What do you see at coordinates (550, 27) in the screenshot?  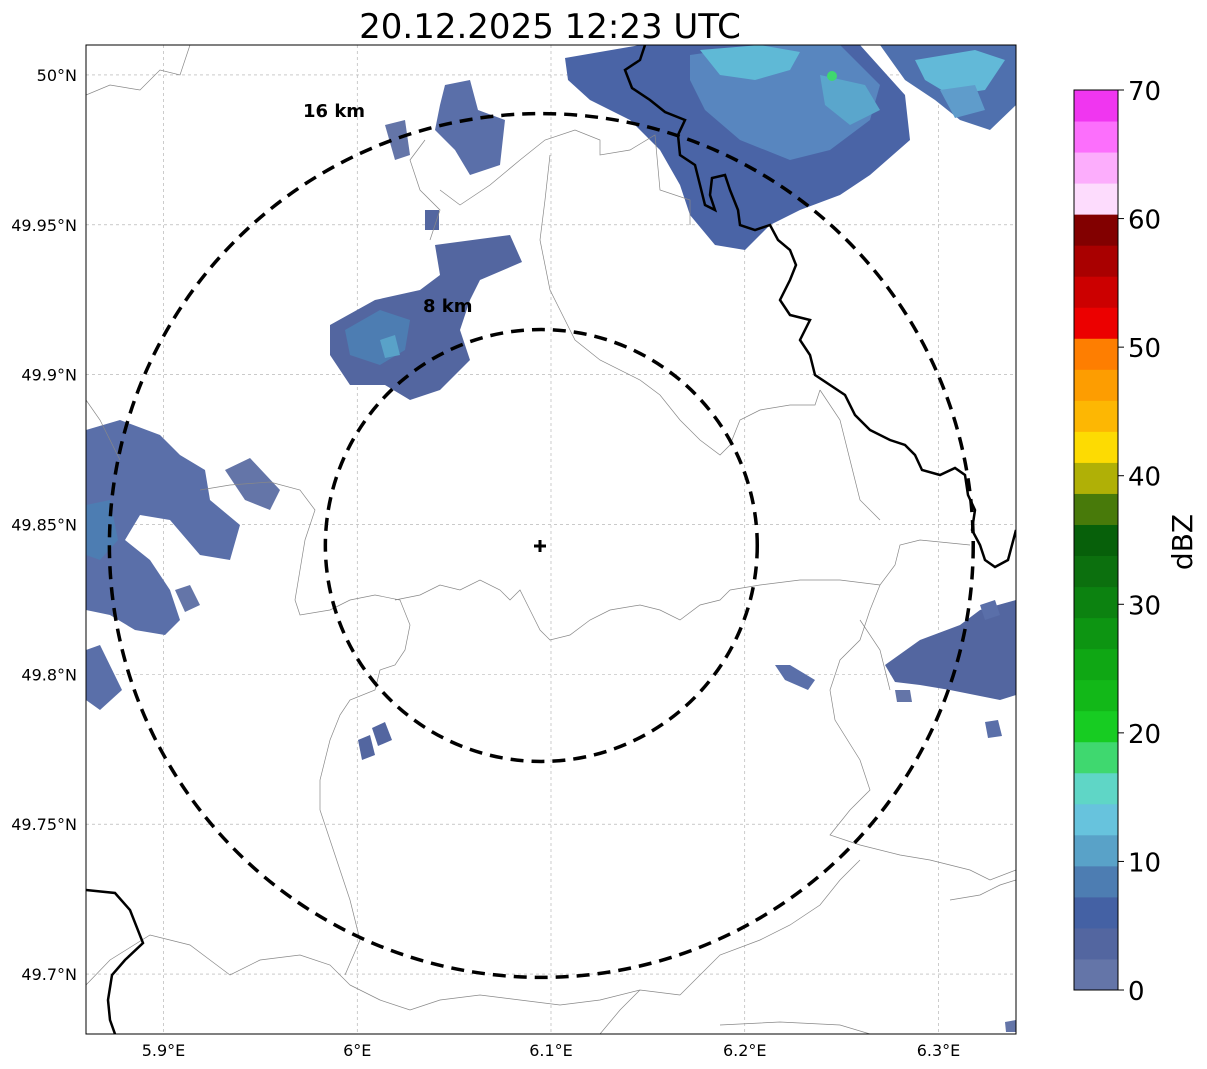 I see `figure-title: 20.12.2025 12:23 UTC` at bounding box center [550, 27].